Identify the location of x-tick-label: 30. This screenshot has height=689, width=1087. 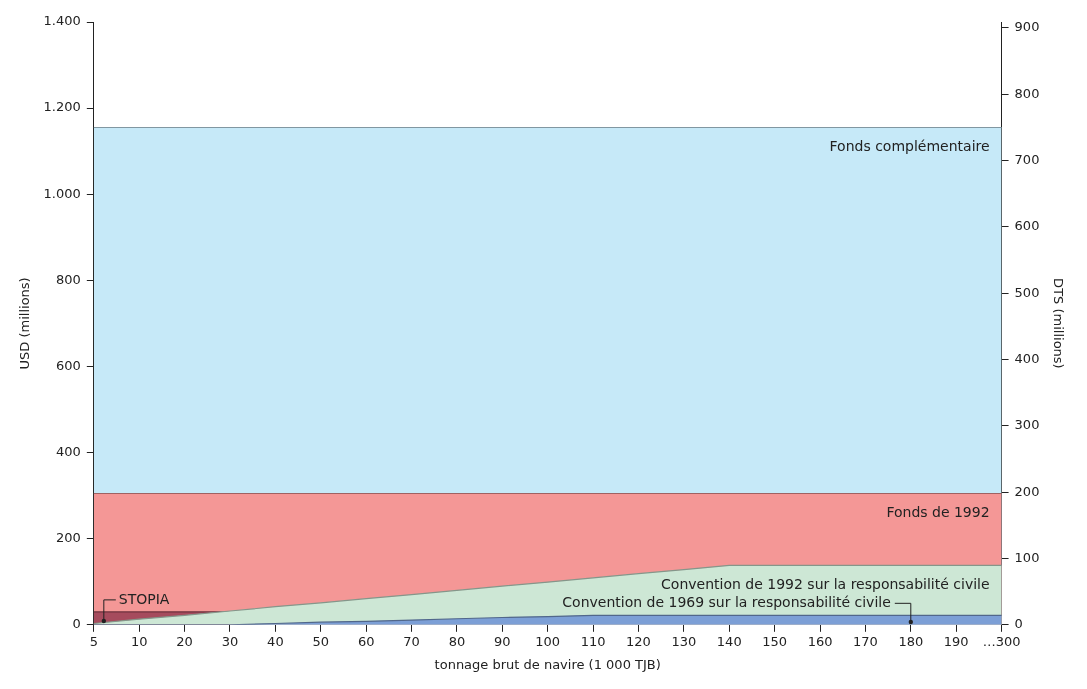
(230, 641).